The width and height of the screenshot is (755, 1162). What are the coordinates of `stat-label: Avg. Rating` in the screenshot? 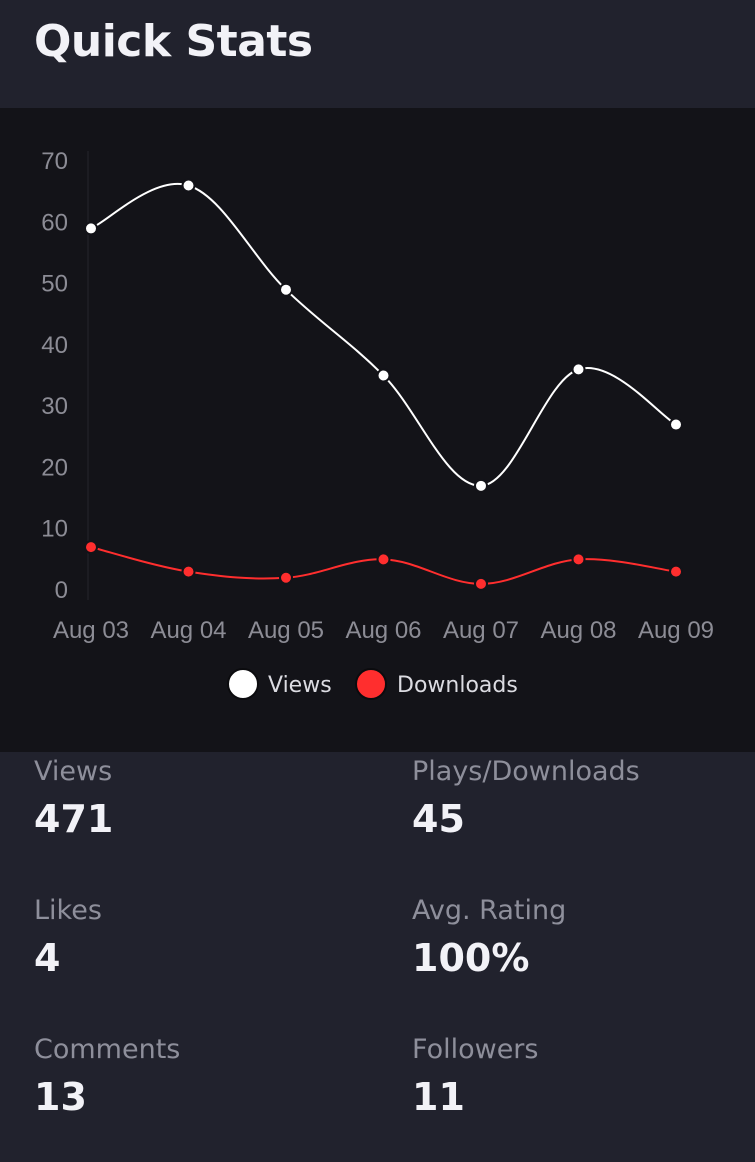 It's located at (489, 910).